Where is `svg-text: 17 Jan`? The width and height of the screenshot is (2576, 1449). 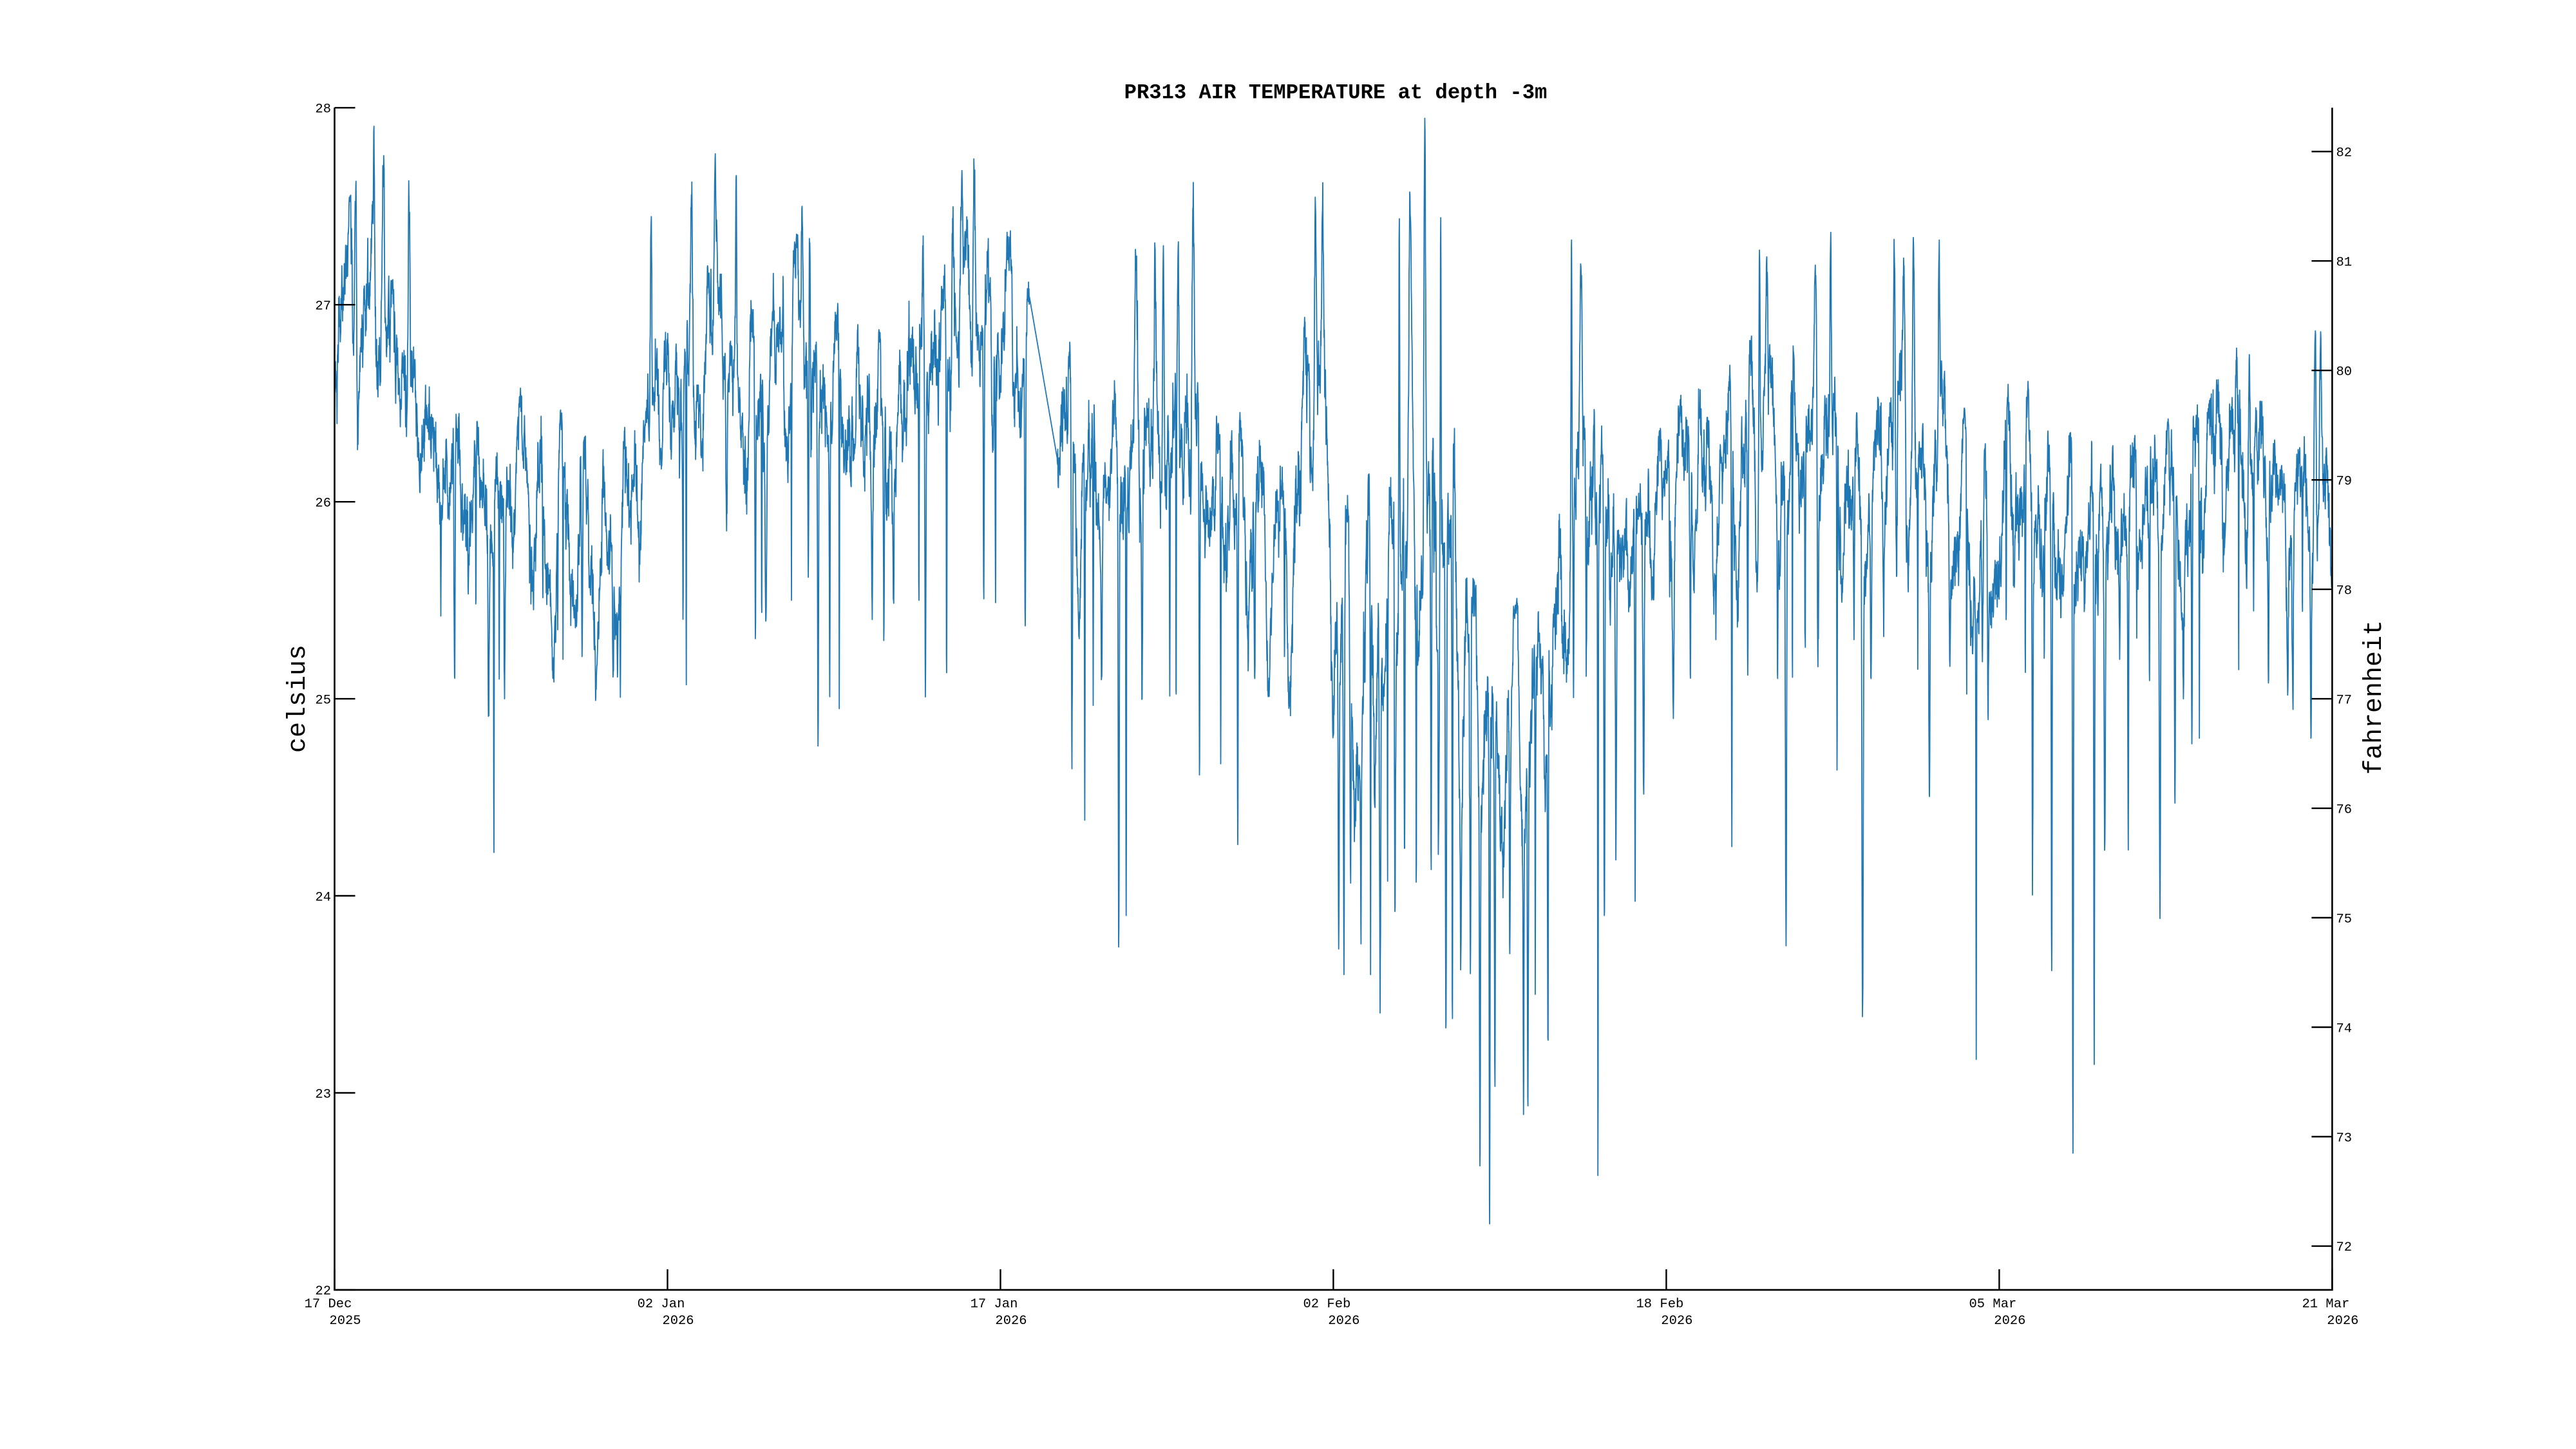
svg-text: 17 Jan is located at coordinates (995, 1304).